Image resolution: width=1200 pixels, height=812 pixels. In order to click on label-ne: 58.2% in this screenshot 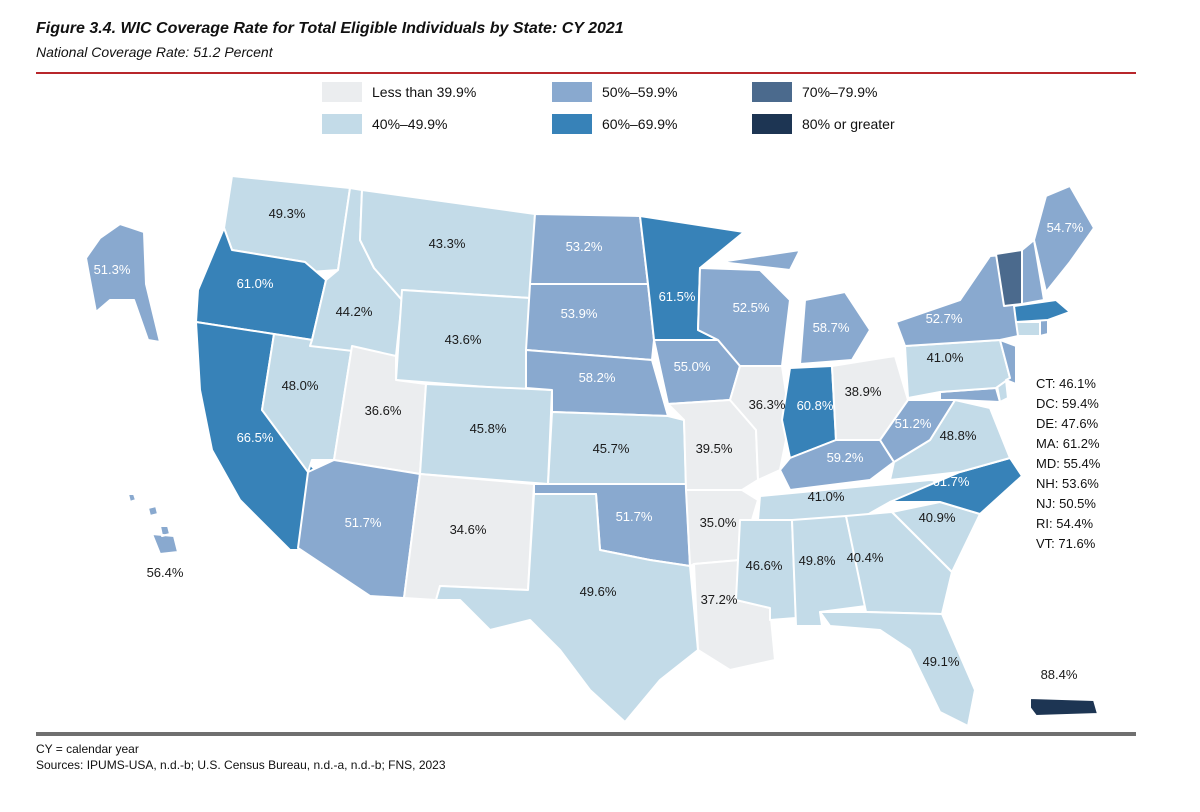, I will do `click(597, 377)`.